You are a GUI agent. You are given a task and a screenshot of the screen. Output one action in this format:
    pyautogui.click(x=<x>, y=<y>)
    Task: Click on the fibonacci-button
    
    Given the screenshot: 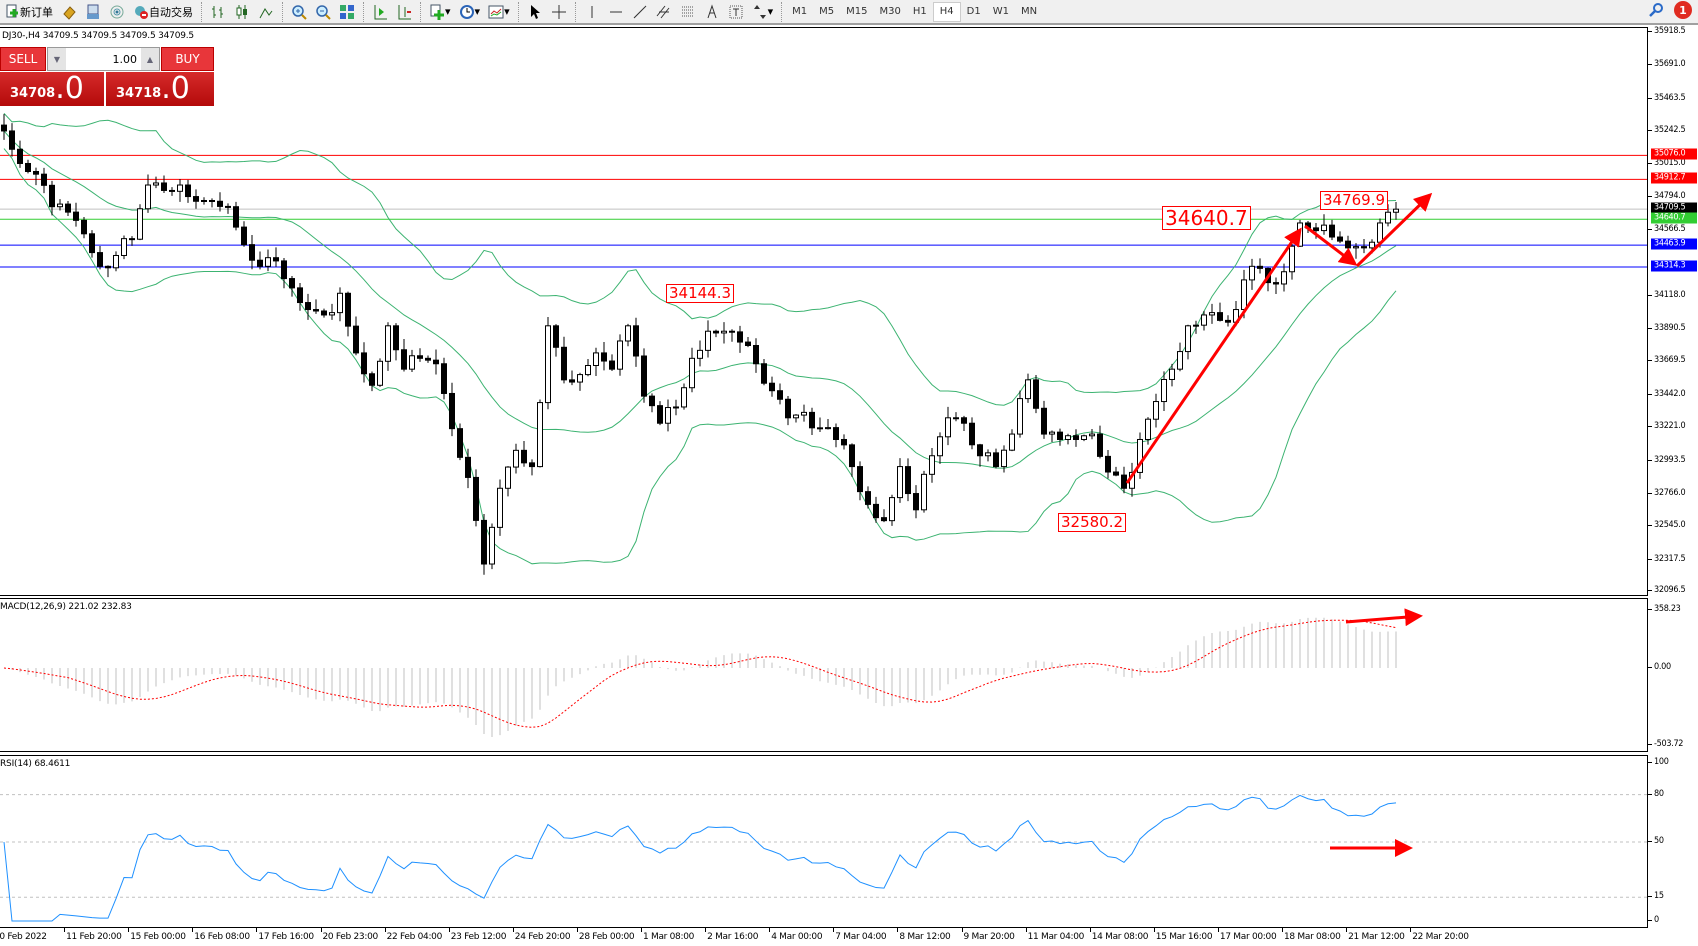 What is the action you would take?
    pyautogui.click(x=688, y=12)
    